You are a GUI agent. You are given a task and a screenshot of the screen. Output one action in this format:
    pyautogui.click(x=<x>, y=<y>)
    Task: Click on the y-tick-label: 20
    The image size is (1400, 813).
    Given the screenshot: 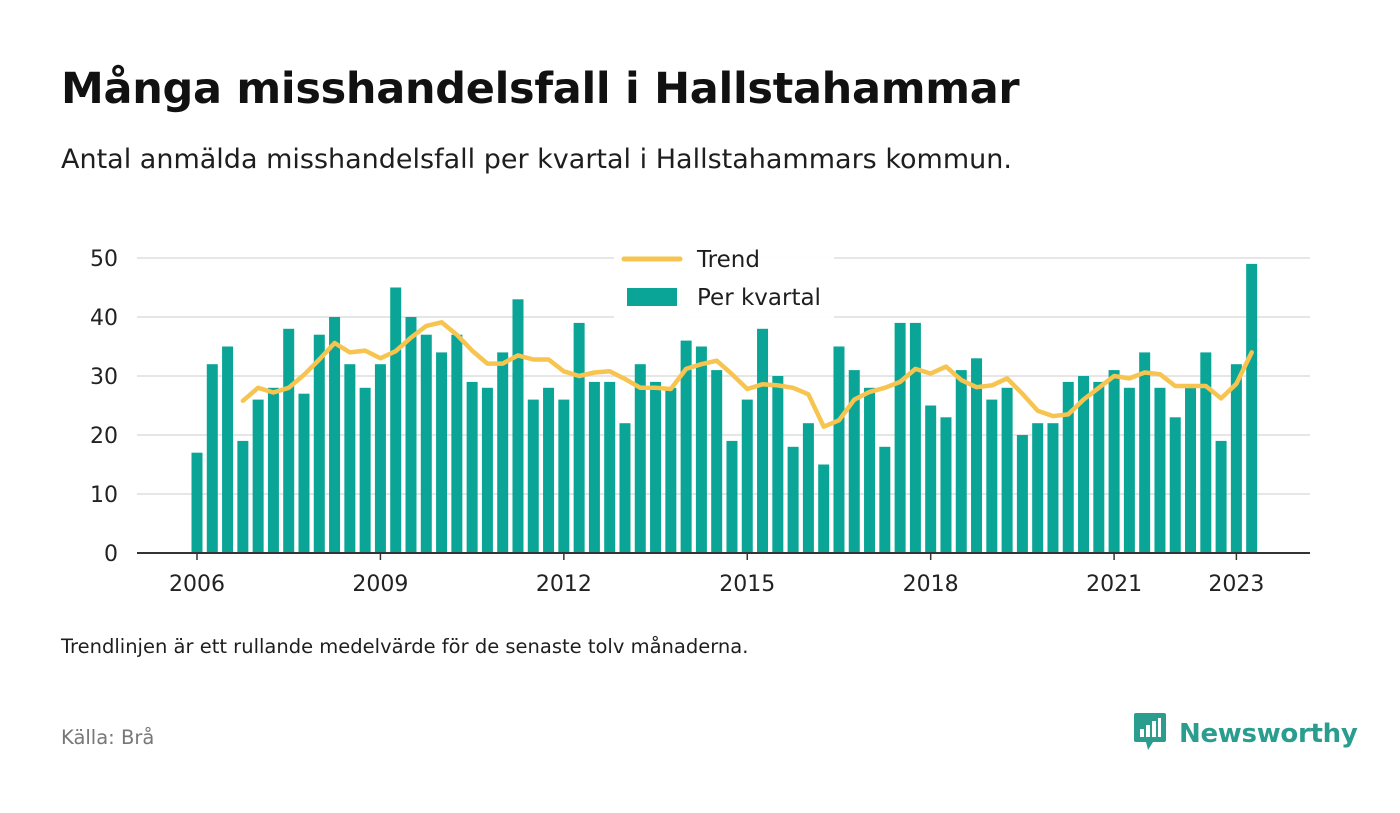 What is the action you would take?
    pyautogui.click(x=104, y=436)
    